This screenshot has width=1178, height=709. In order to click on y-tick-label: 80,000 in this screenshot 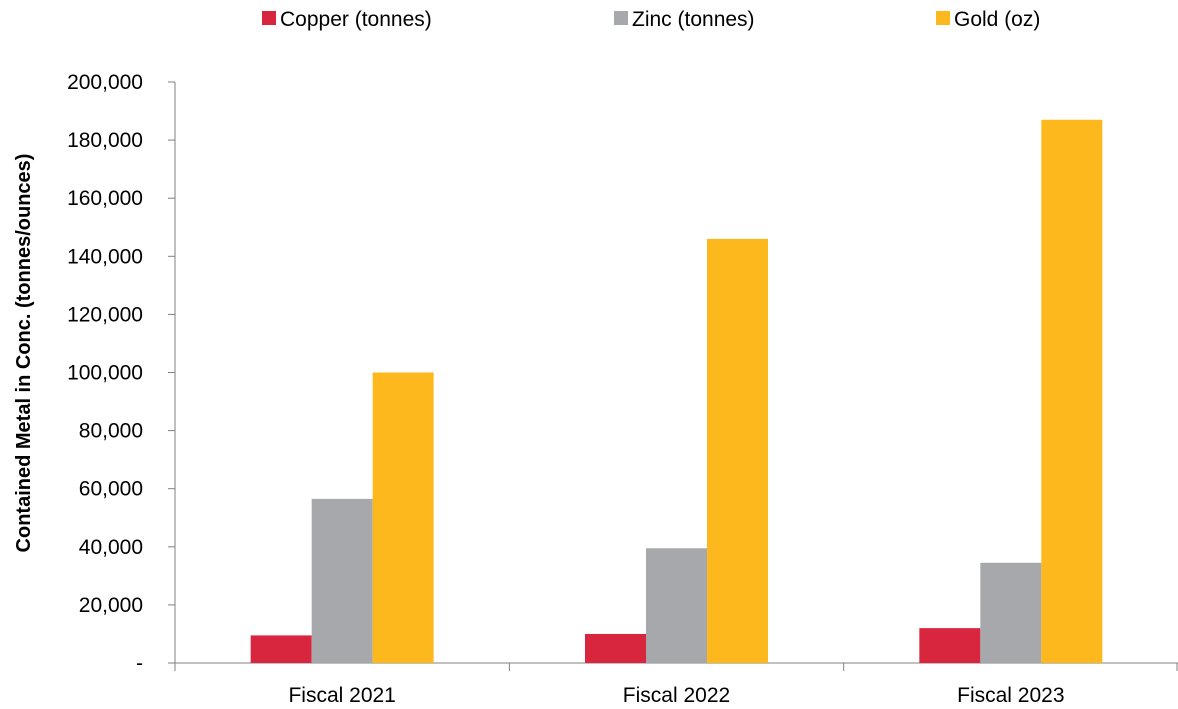, I will do `click(111, 431)`.